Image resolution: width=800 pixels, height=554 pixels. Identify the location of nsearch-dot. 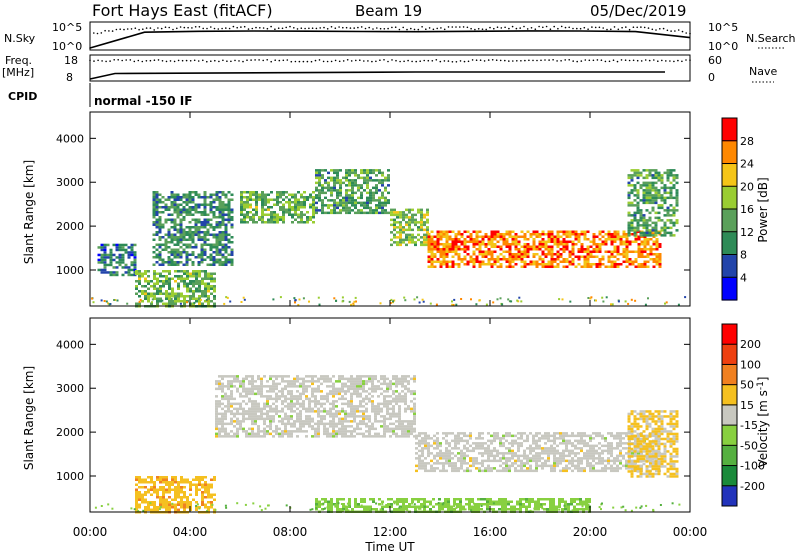
(233, 26).